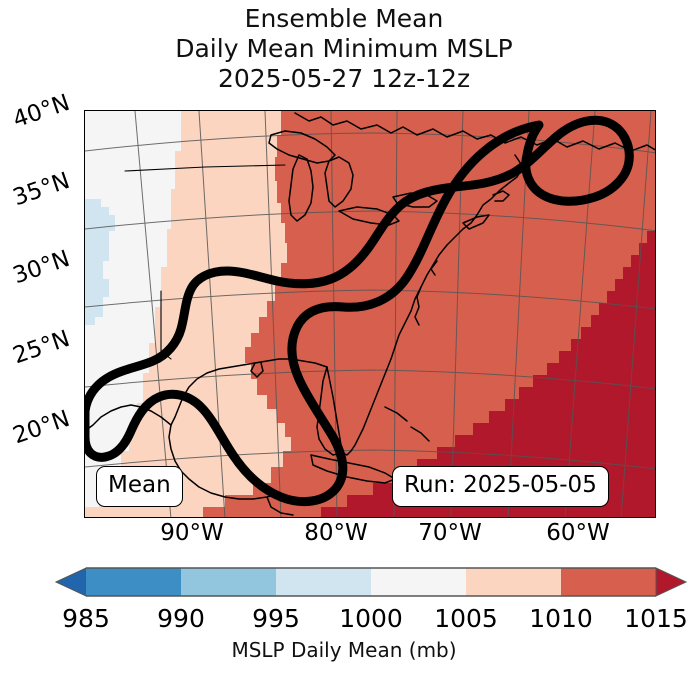 The height and width of the screenshot is (674, 688). I want to click on lon-label-70W: 70°W, so click(450, 533).